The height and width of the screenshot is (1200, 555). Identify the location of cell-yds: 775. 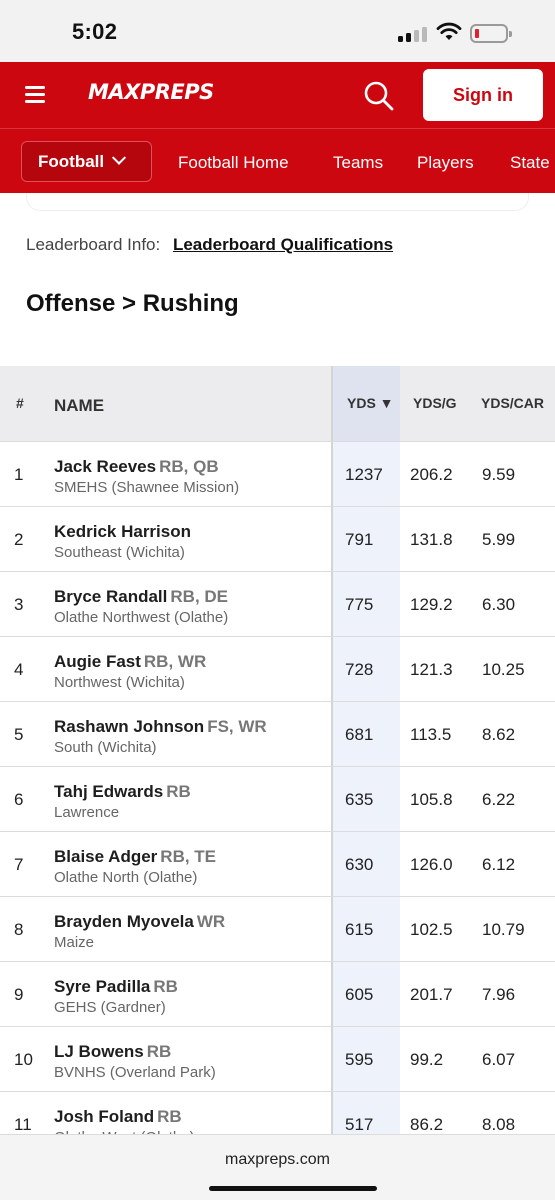
(359, 604).